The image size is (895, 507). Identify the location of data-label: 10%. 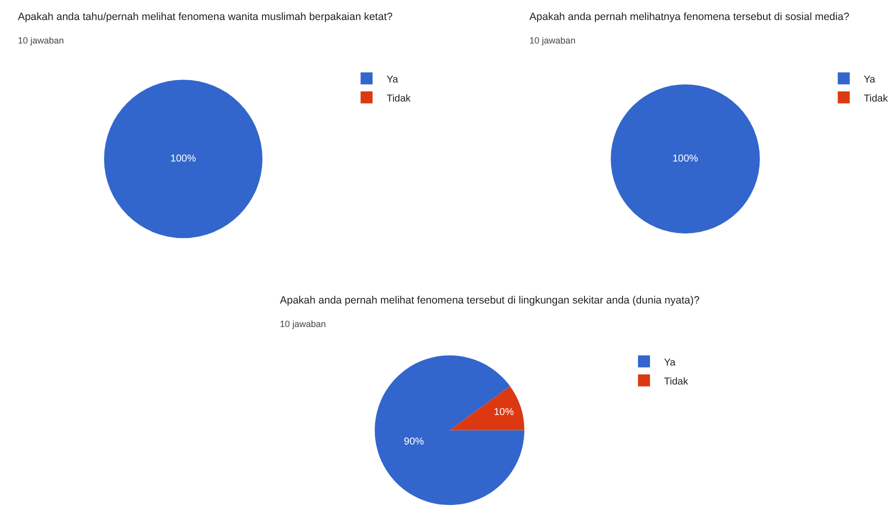
(504, 412).